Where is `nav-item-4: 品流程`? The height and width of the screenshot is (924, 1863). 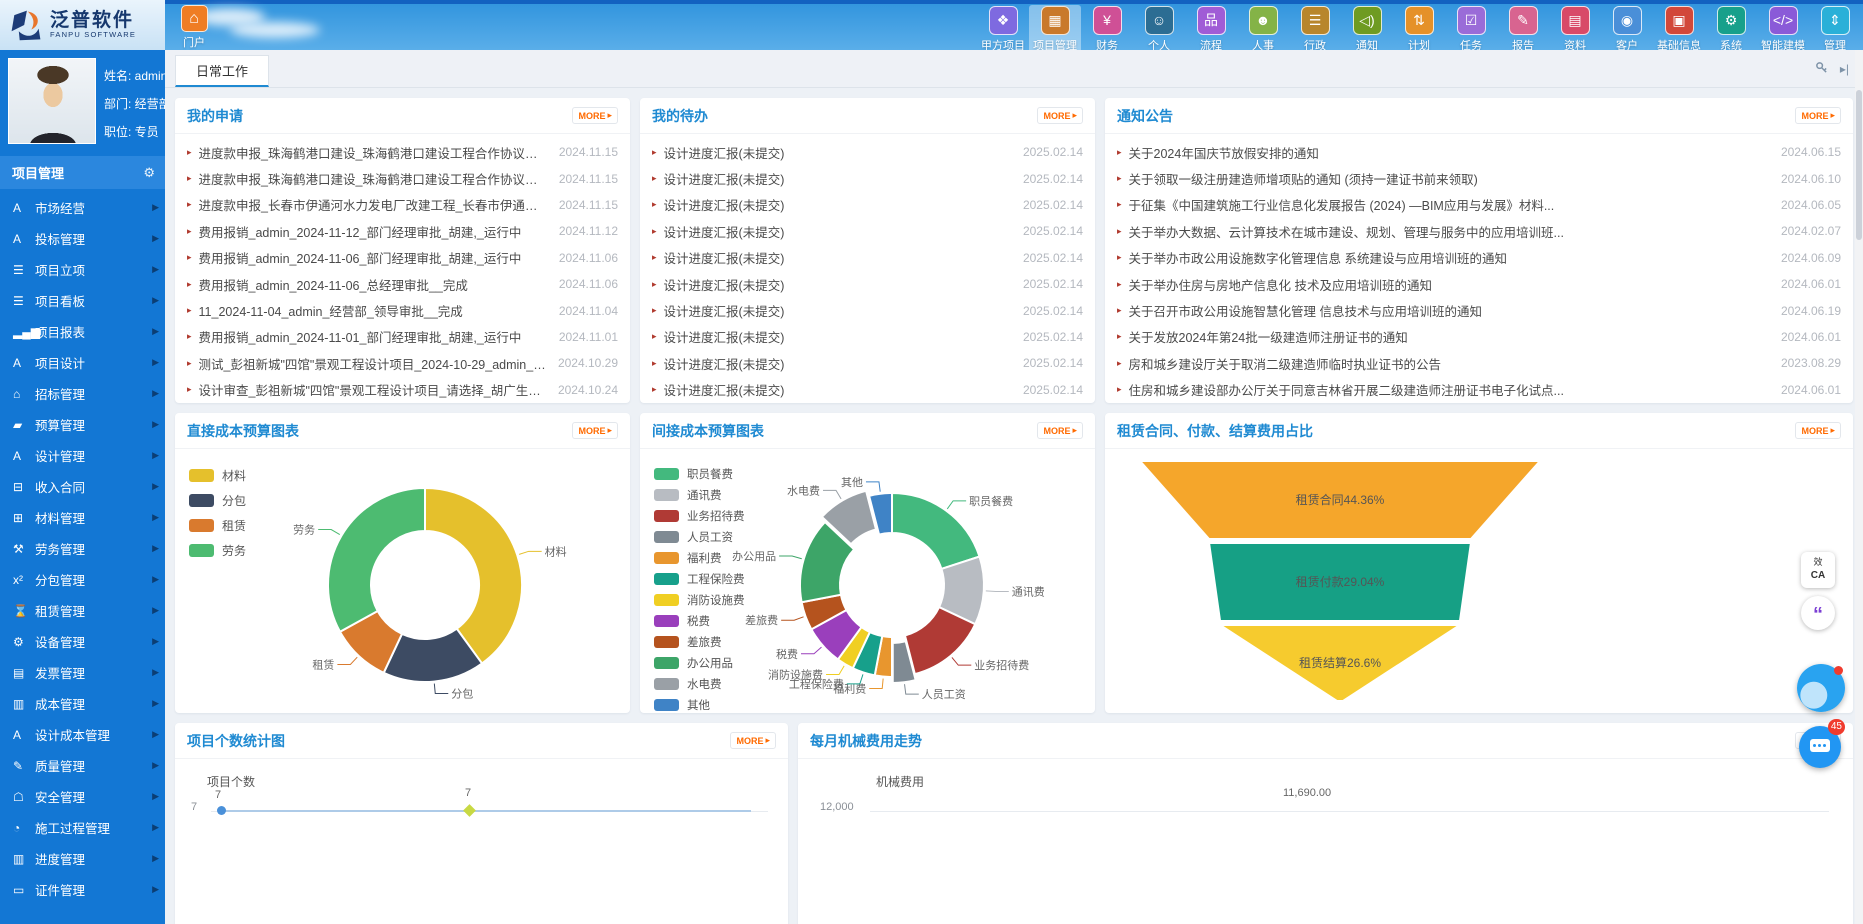
nav-item-4: 品流程 is located at coordinates (1211, 30).